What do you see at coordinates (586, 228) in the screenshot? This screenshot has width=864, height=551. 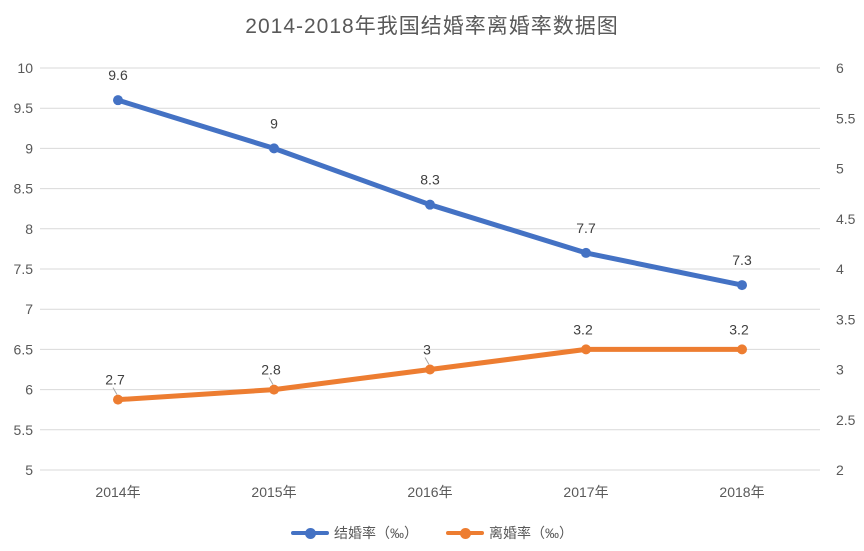 I see `data-label: 7.7` at bounding box center [586, 228].